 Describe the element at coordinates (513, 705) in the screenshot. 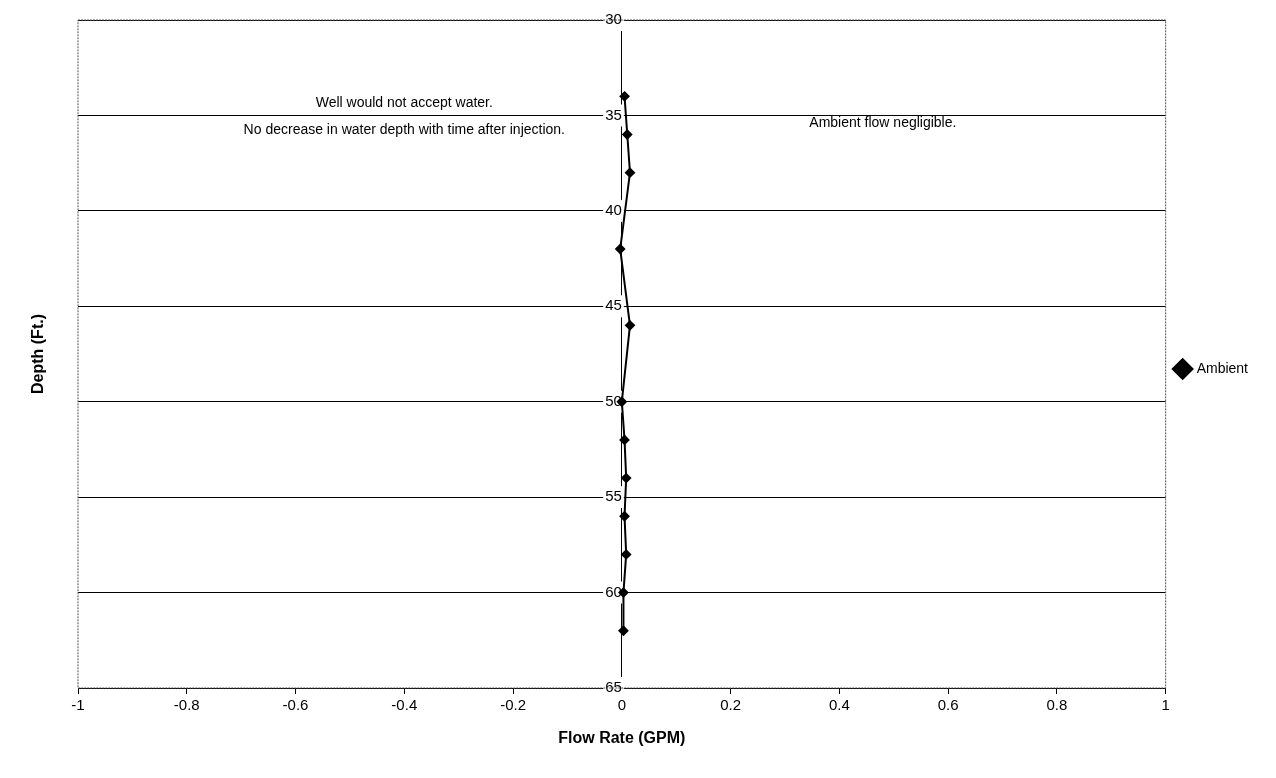

I see `x-tick-label: -0.2` at that location.